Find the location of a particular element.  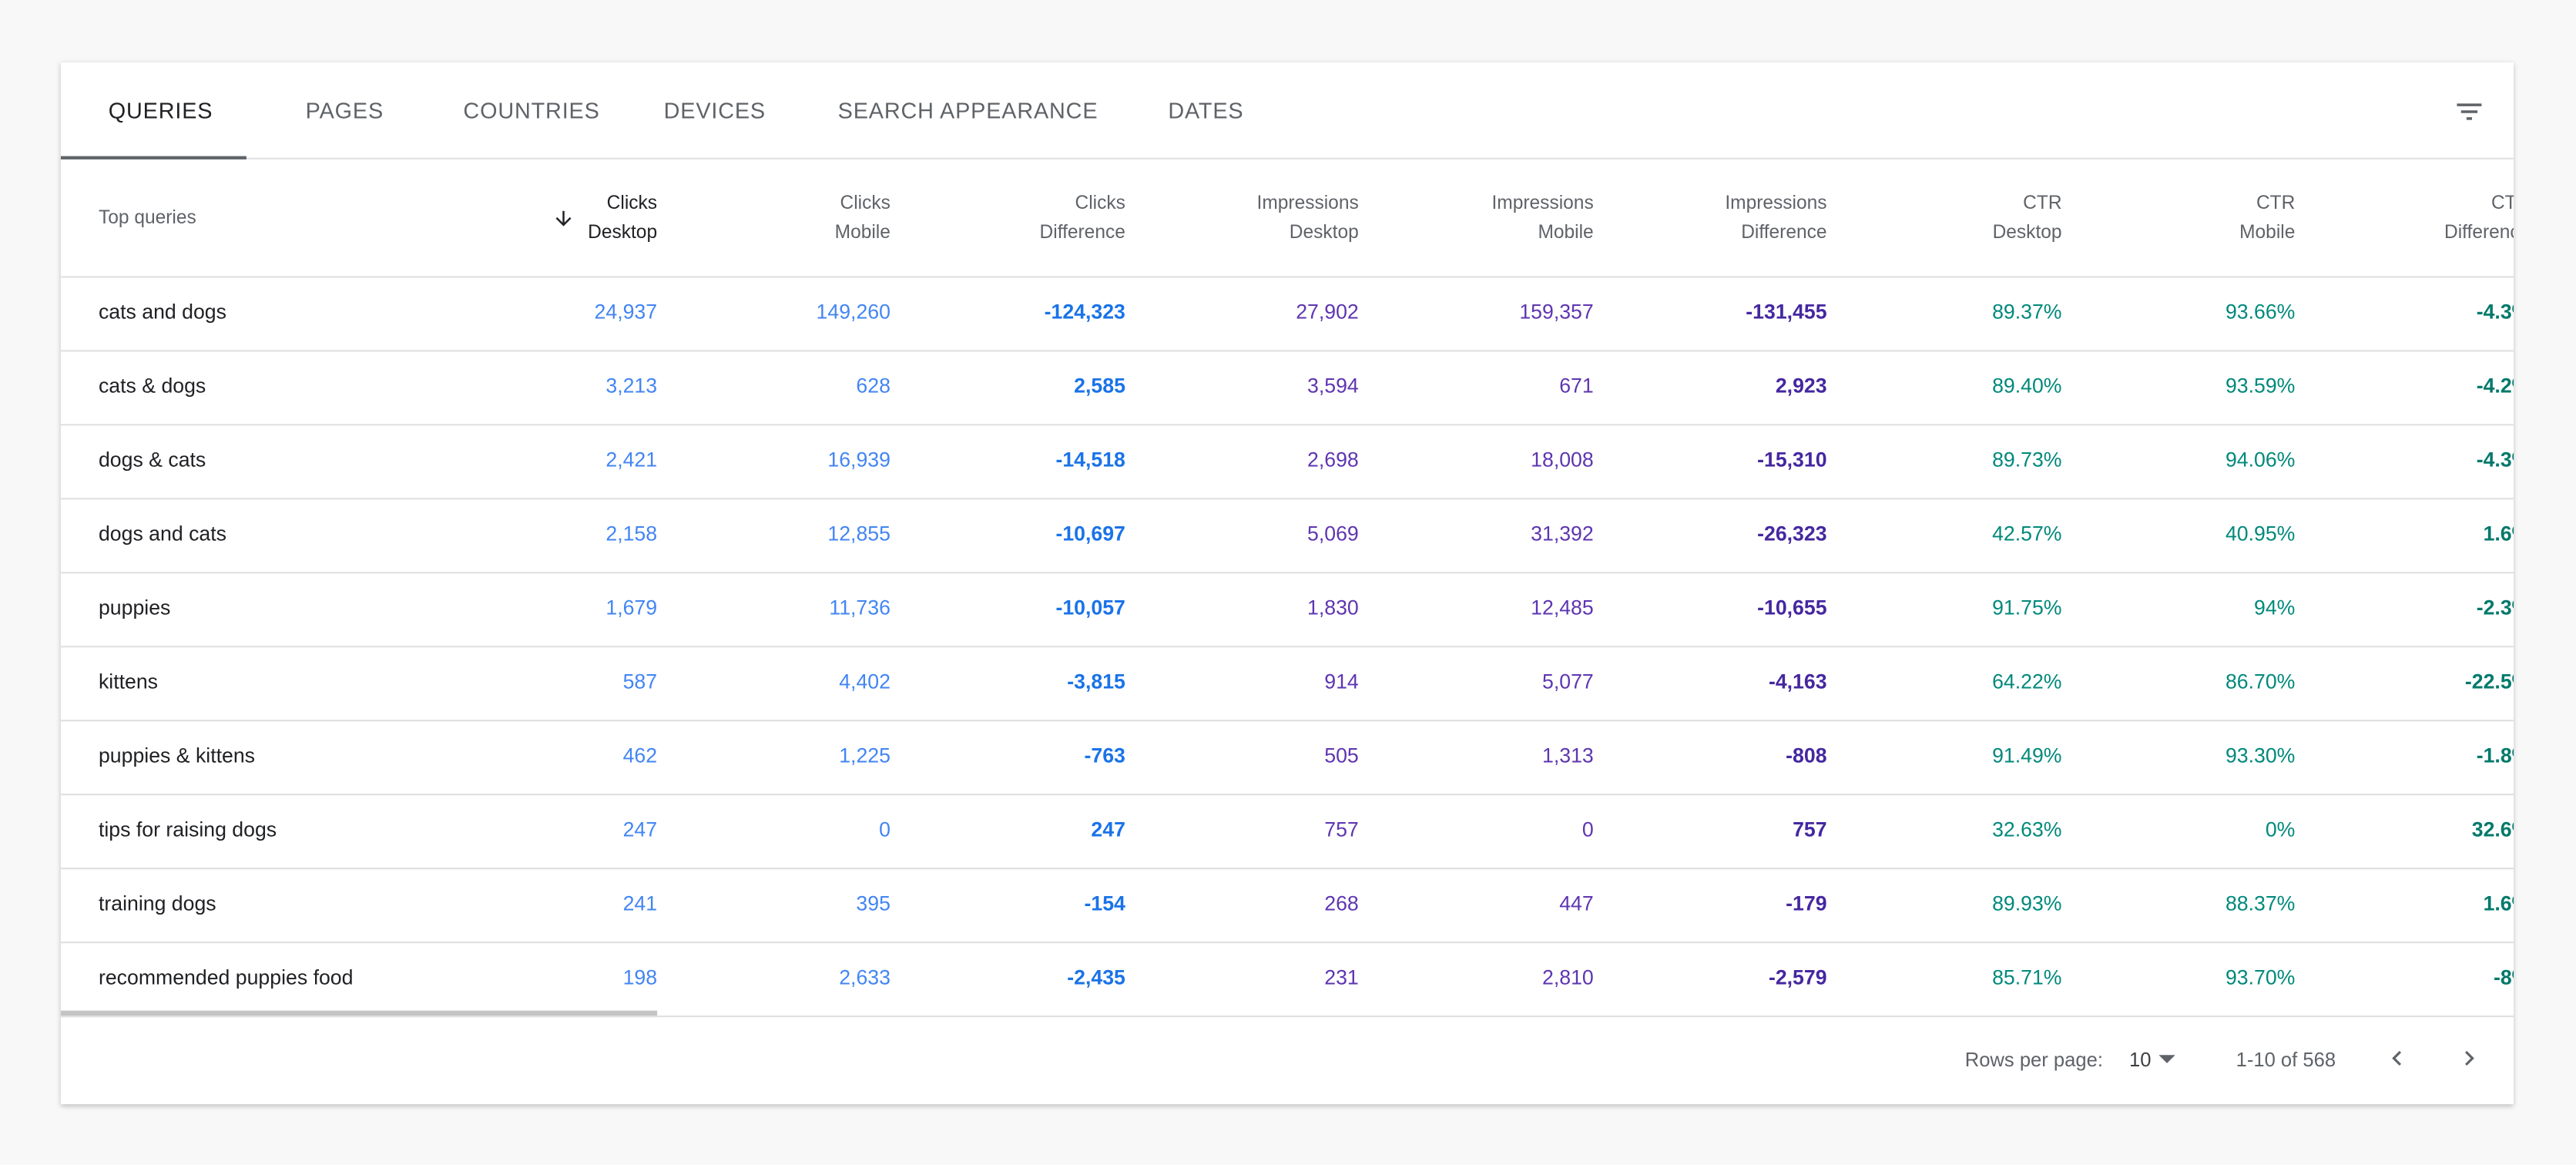

metric-cell: -4,163 is located at coordinates (1797, 681).